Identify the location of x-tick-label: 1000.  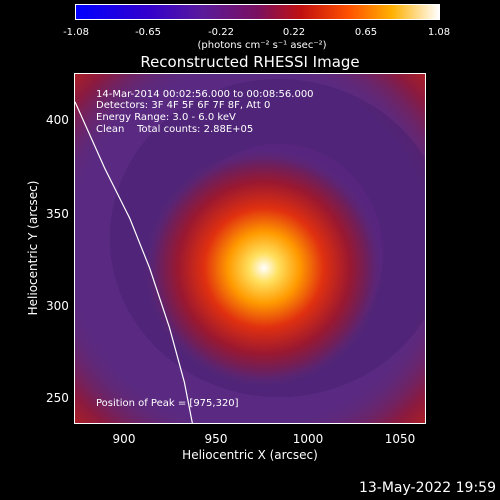
(308, 439).